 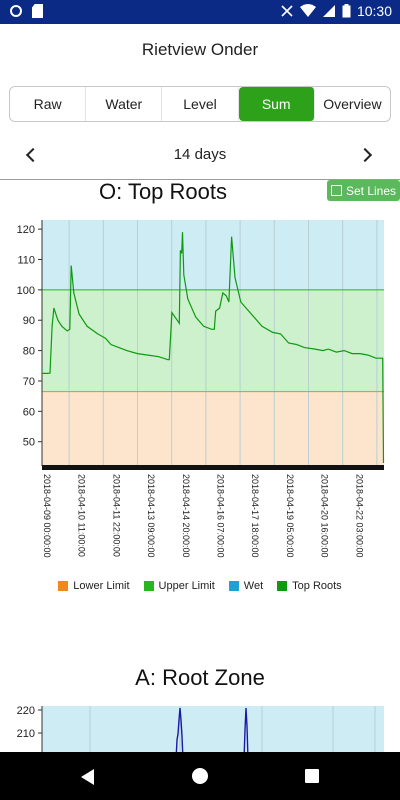 I want to click on edit-icon, so click(x=336, y=190).